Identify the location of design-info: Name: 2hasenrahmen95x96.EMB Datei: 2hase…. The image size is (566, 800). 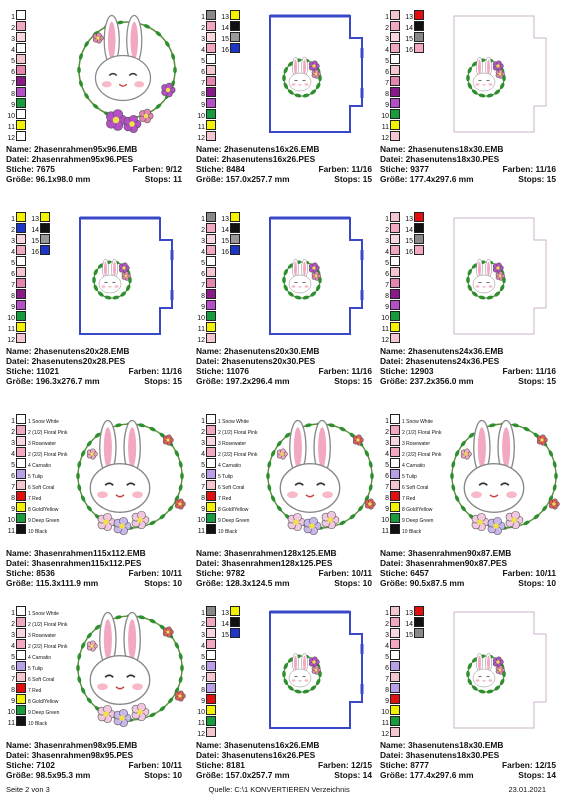
(94, 164).